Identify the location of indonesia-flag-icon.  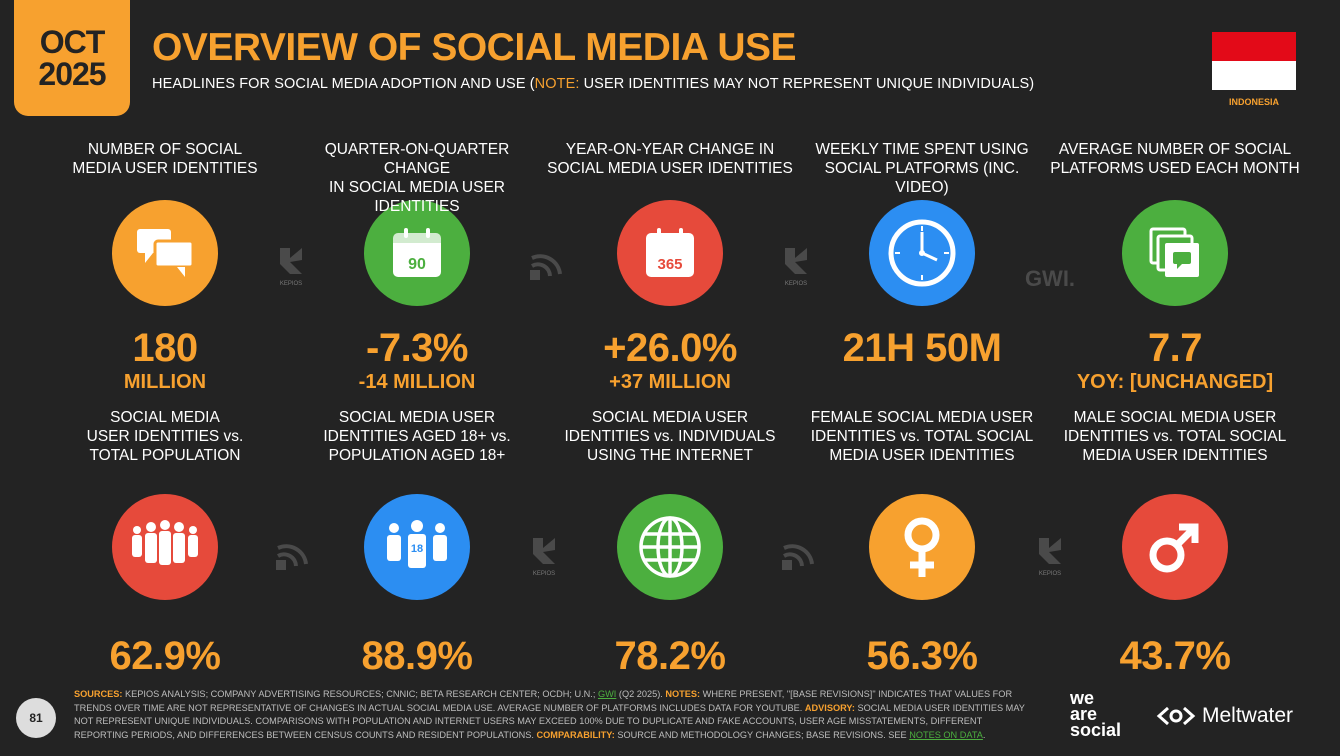
(1254, 61).